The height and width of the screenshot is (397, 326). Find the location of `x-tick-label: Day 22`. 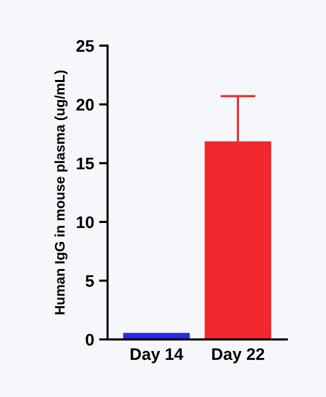

x-tick-label: Day 22 is located at coordinates (238, 356).